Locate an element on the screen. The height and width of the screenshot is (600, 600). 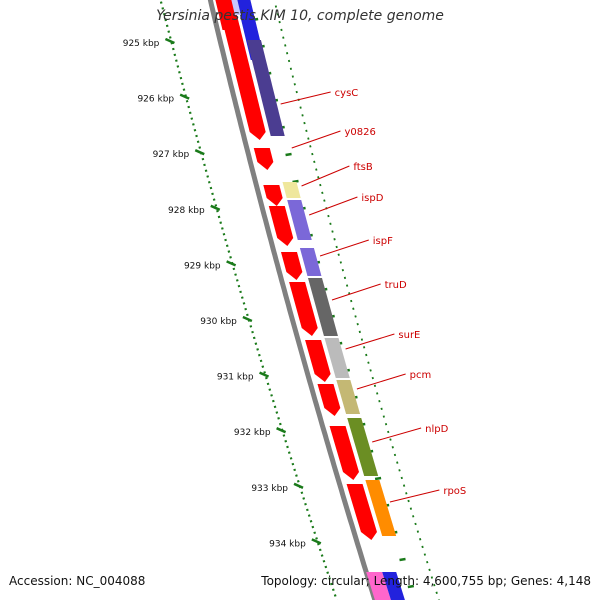
ruler-tick-label: 930 kbp is located at coordinates (218, 322).